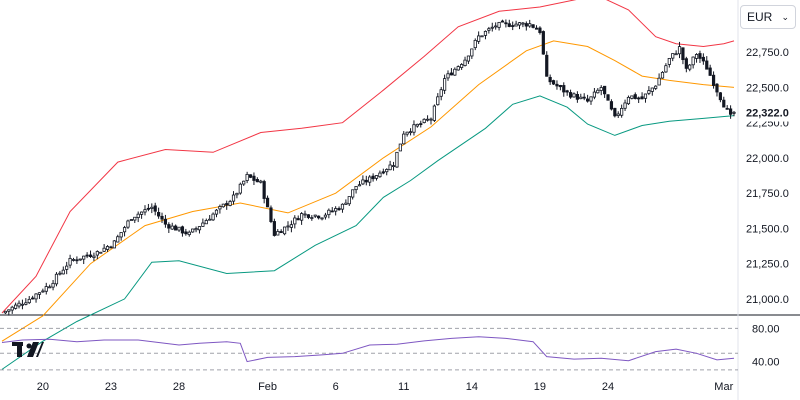  I want to click on time-axis-tick: Feb, so click(267, 387).